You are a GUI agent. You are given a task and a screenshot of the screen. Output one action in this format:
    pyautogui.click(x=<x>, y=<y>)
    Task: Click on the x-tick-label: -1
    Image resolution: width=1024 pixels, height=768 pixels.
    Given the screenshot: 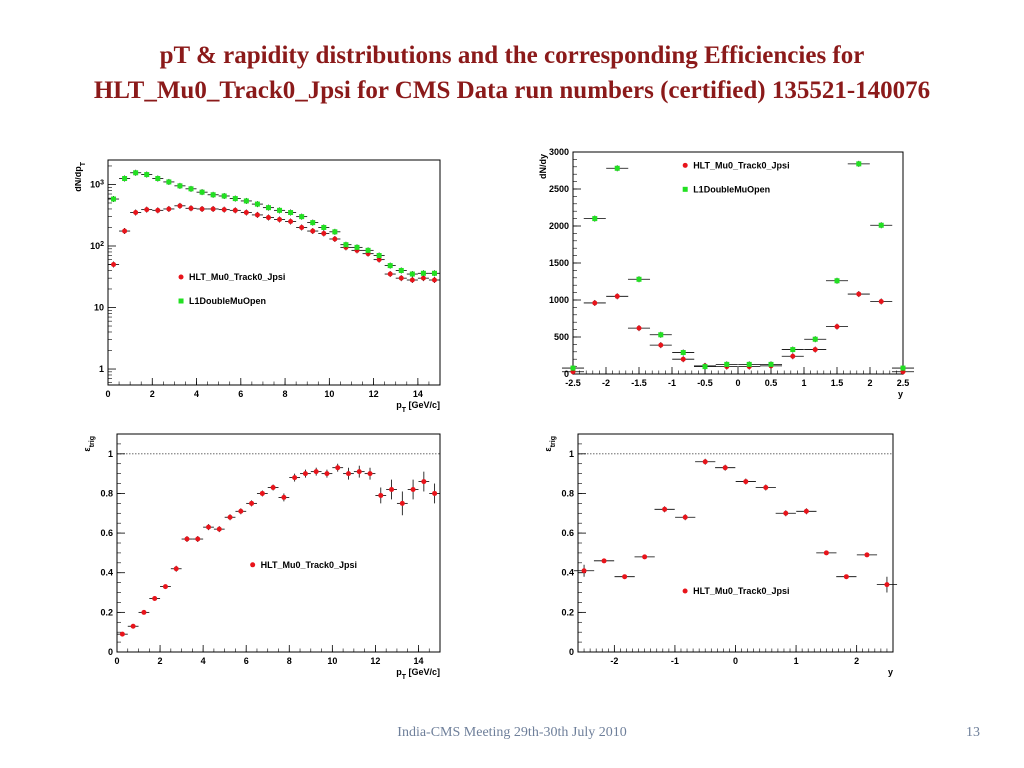 What is the action you would take?
    pyautogui.click(x=672, y=383)
    